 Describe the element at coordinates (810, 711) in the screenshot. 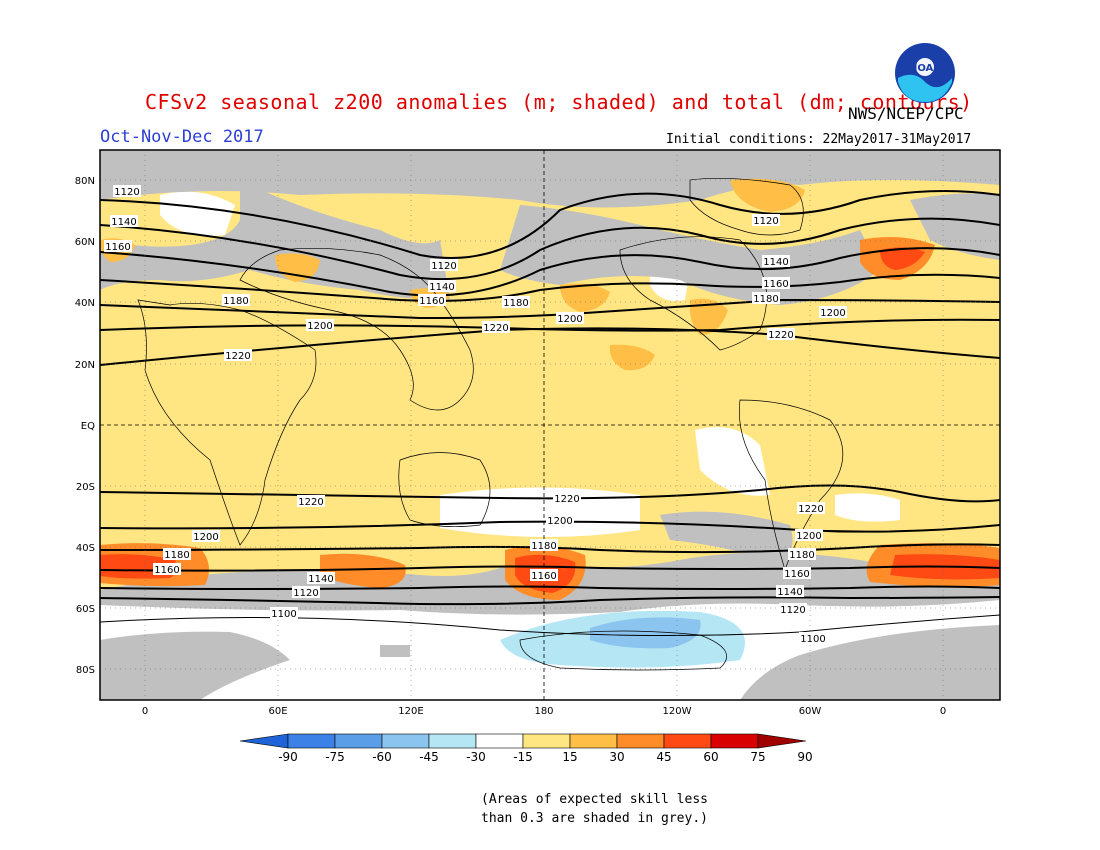

I see `lon-tick-label: 60W` at that location.